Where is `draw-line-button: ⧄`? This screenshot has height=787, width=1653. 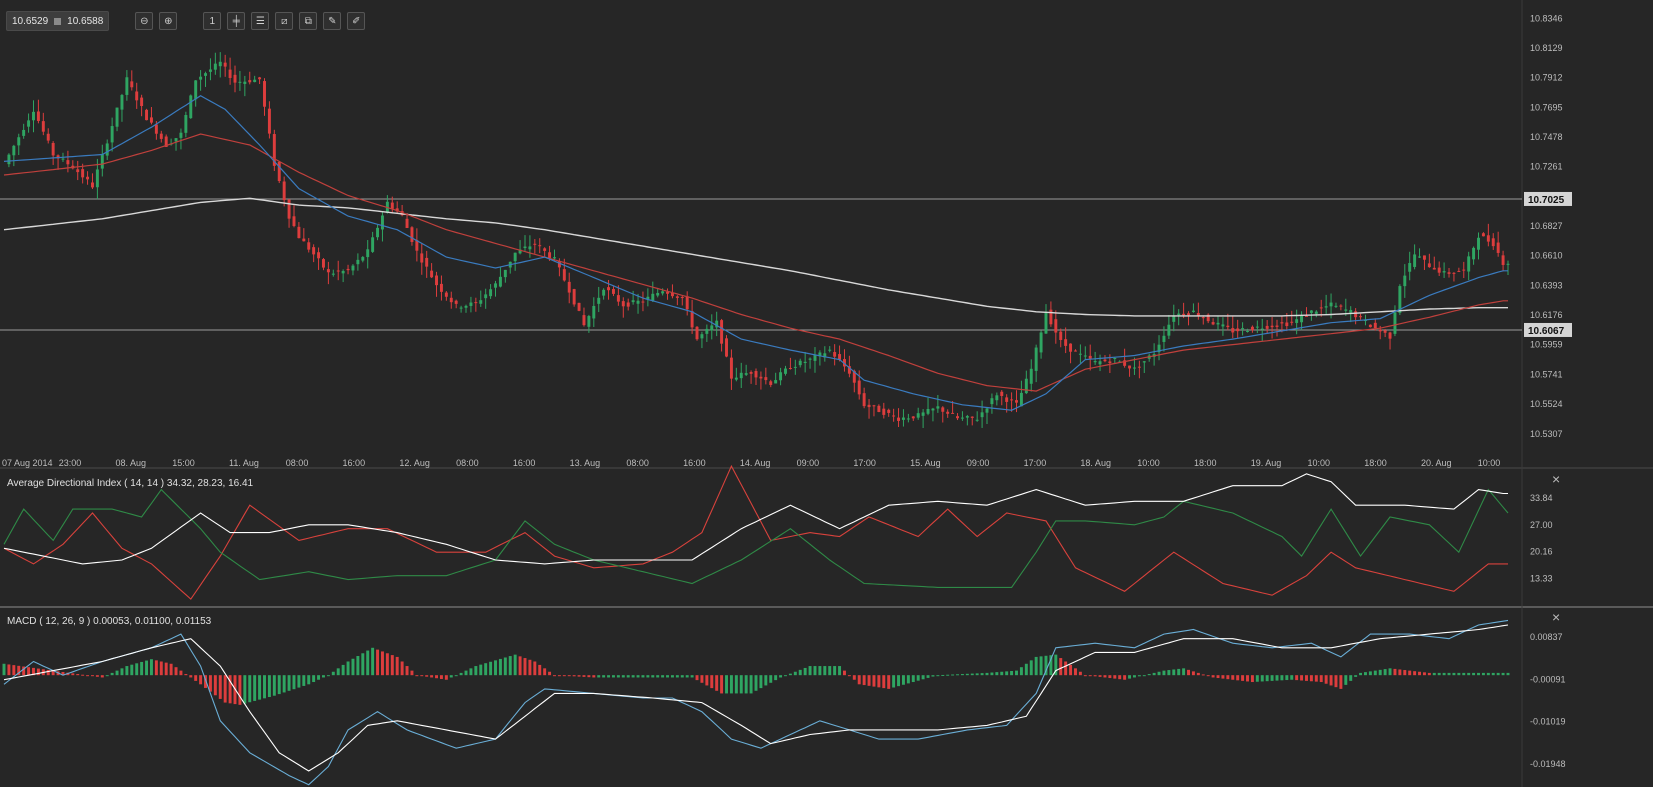
draw-line-button: ⧄ is located at coordinates (284, 21).